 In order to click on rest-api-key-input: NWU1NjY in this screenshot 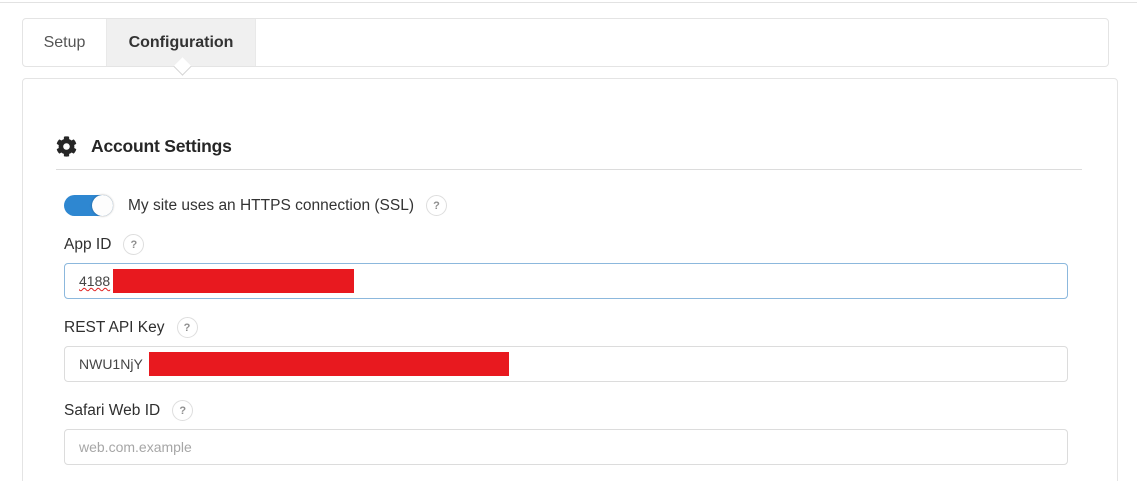, I will do `click(566, 364)`.